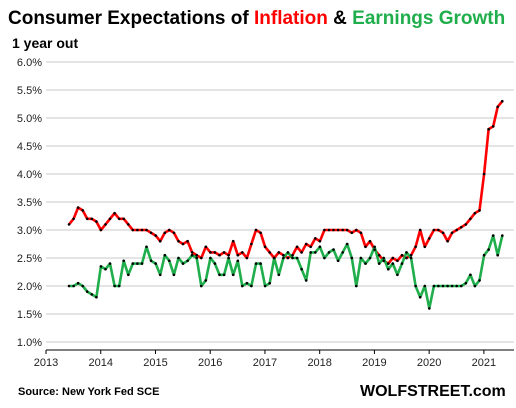  I want to click on title-part-2: &, so click(340, 18).